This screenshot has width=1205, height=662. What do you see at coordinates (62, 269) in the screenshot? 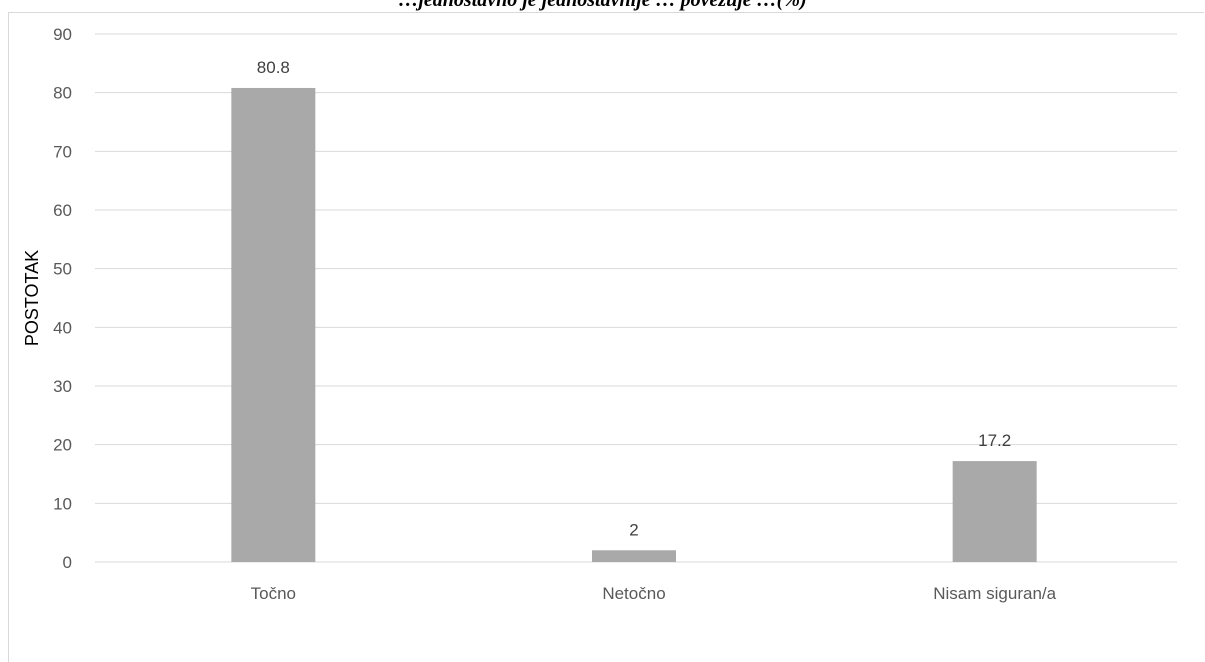
I see `y-tick-label-50: 50` at bounding box center [62, 269].